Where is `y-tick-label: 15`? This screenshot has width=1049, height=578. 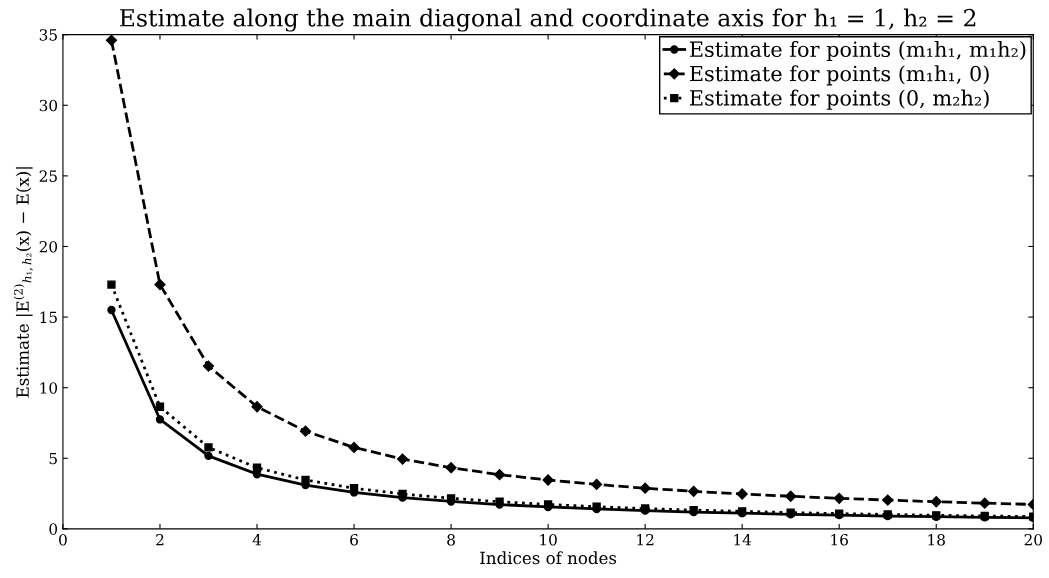
y-tick-label: 15 is located at coordinates (48, 317).